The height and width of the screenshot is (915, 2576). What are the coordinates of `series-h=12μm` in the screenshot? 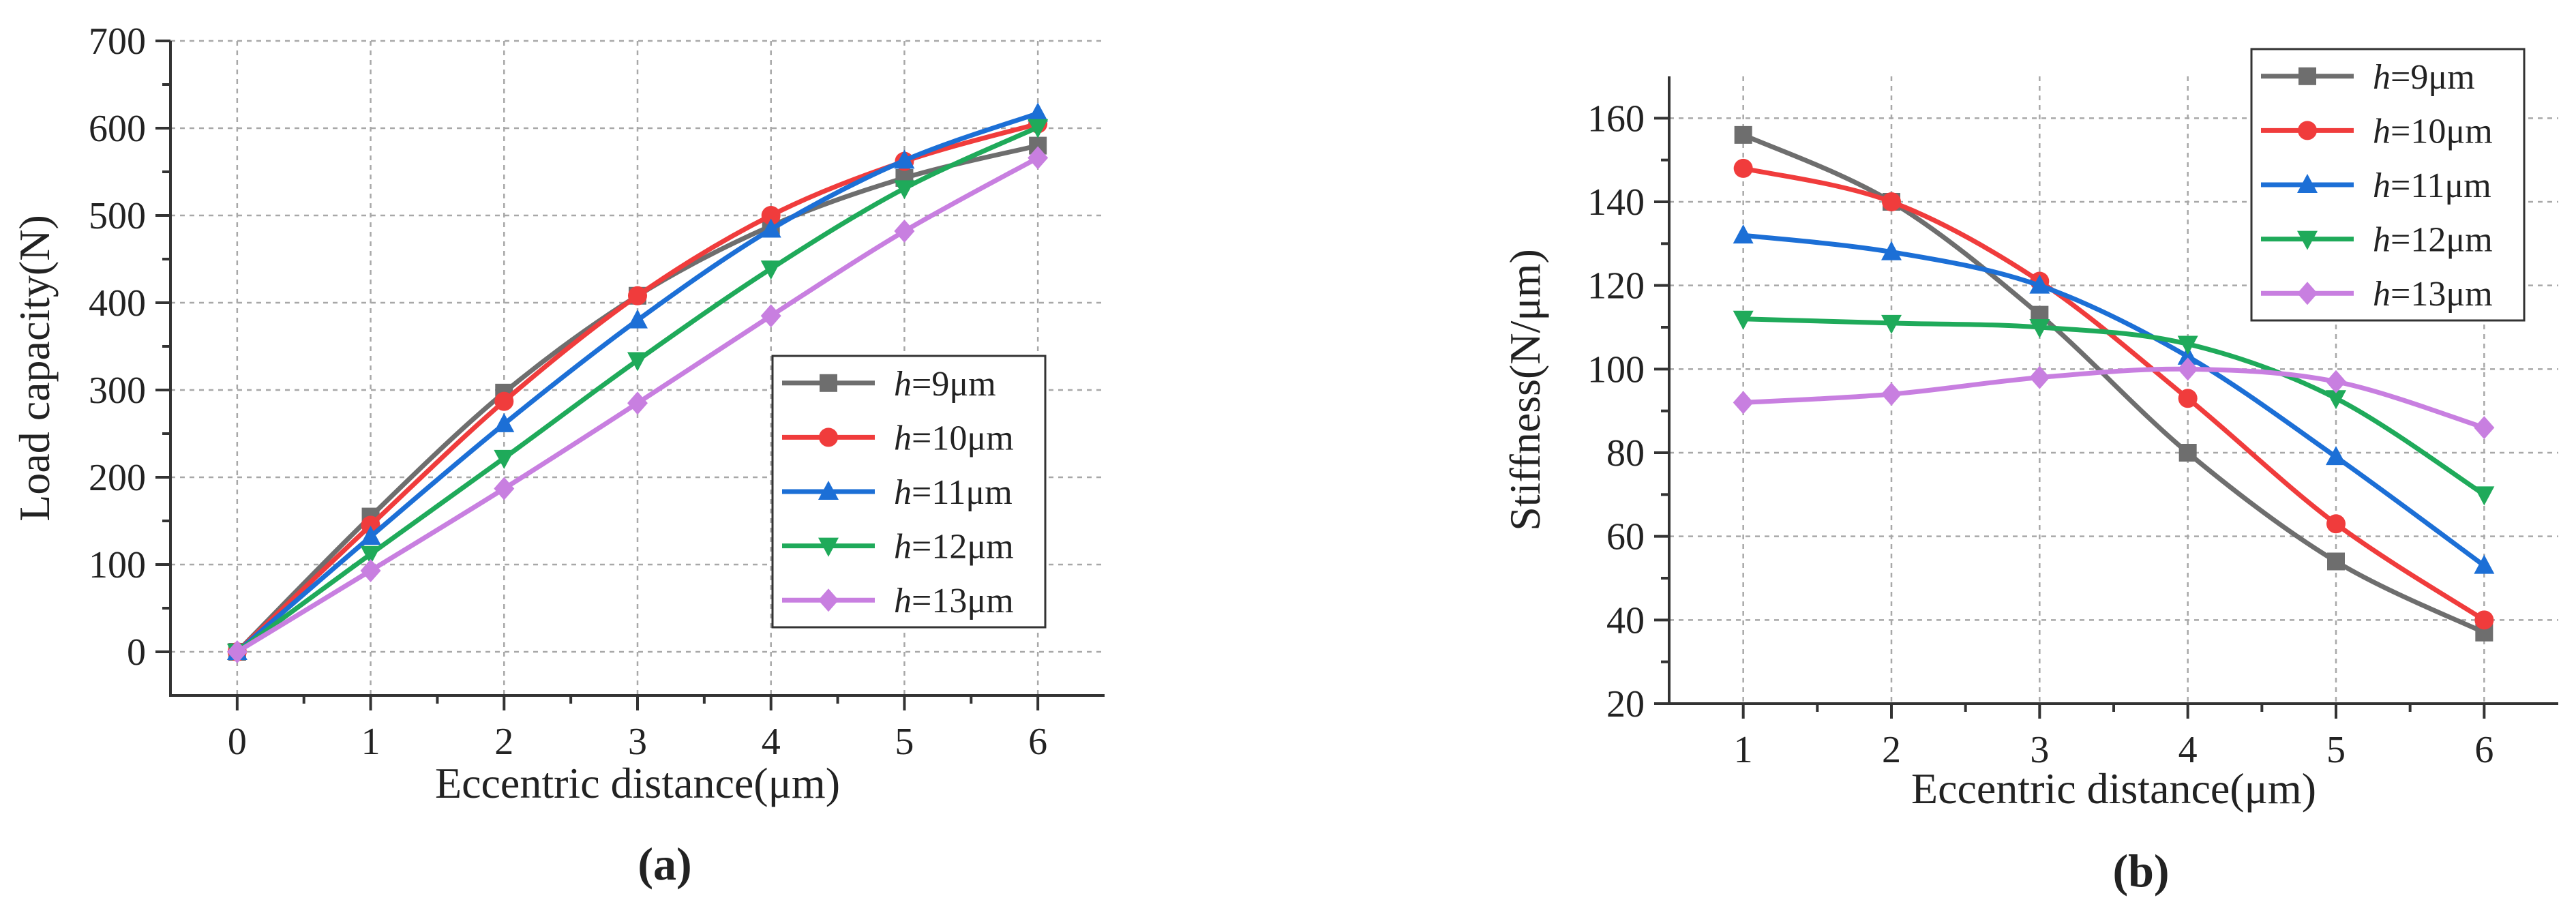 It's located at (2114, 408).